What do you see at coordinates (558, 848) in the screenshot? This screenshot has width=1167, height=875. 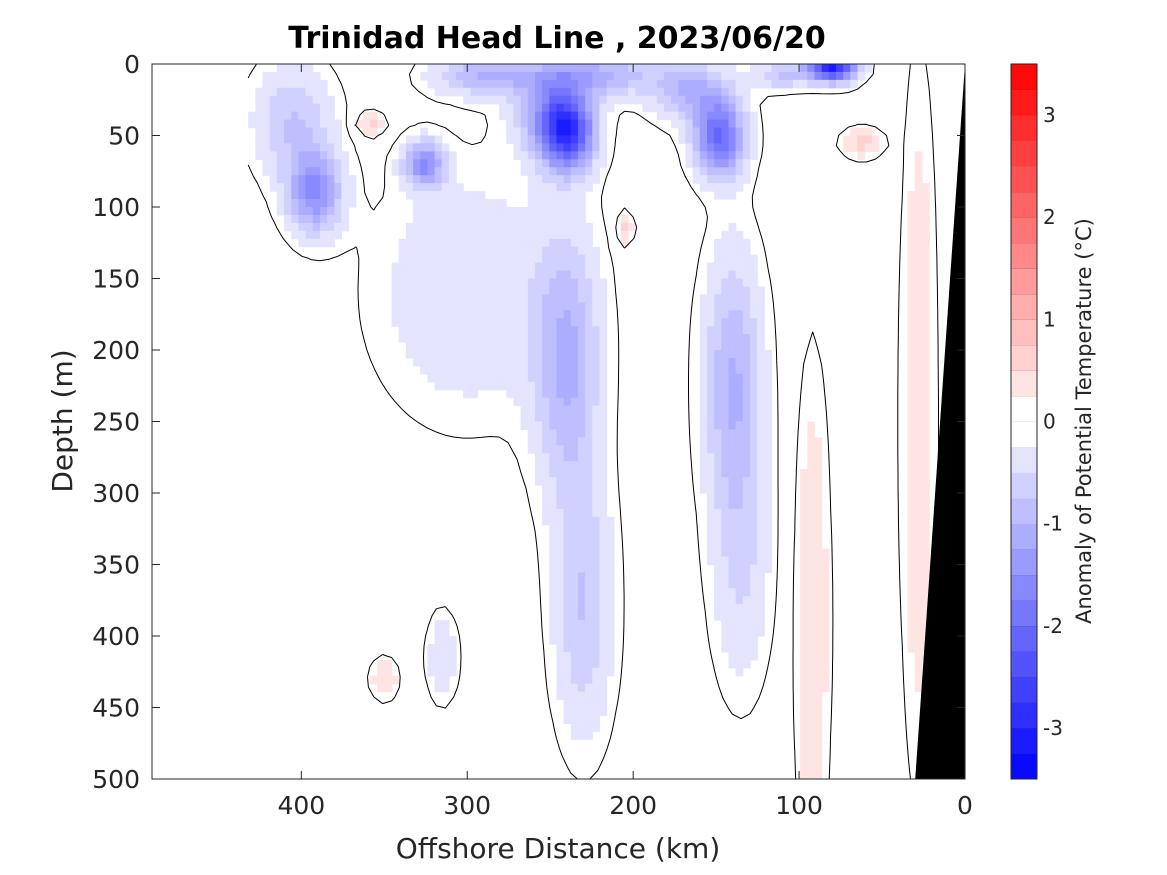 I see `x-axis-label: Offshore Distance (km)` at bounding box center [558, 848].